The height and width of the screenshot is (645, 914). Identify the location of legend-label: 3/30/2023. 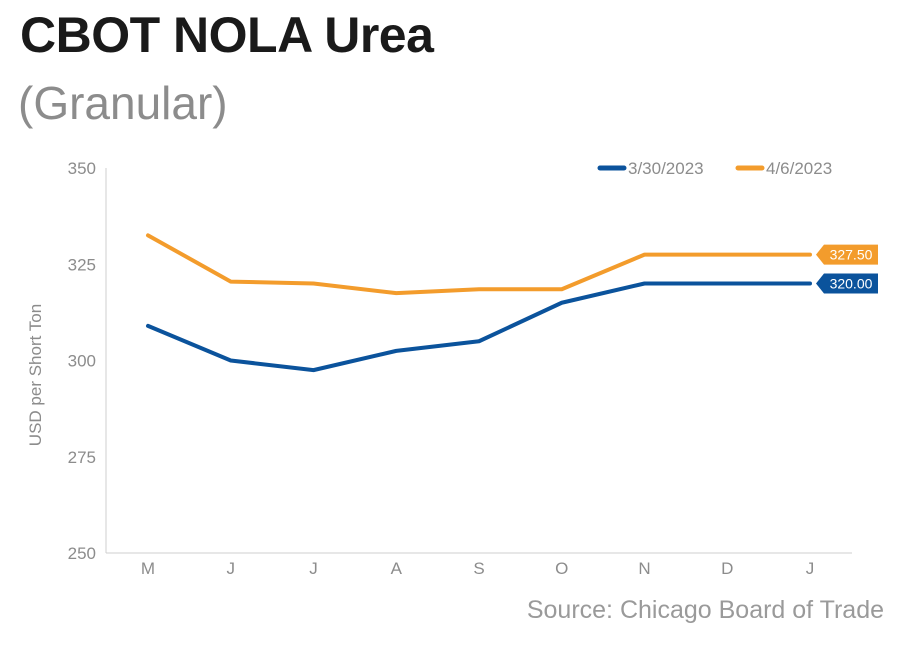
(666, 168).